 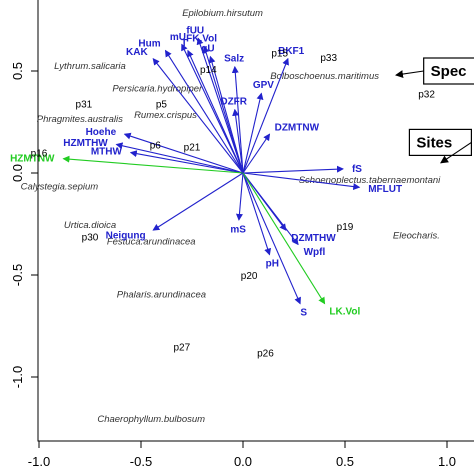 I want to click on env-arrow-hzmtnw, so click(x=153, y=164).